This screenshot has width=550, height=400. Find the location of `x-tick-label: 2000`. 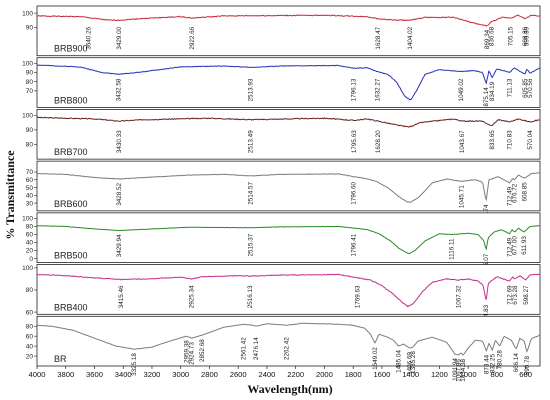

x-tick-label: 2000 is located at coordinates (324, 374).